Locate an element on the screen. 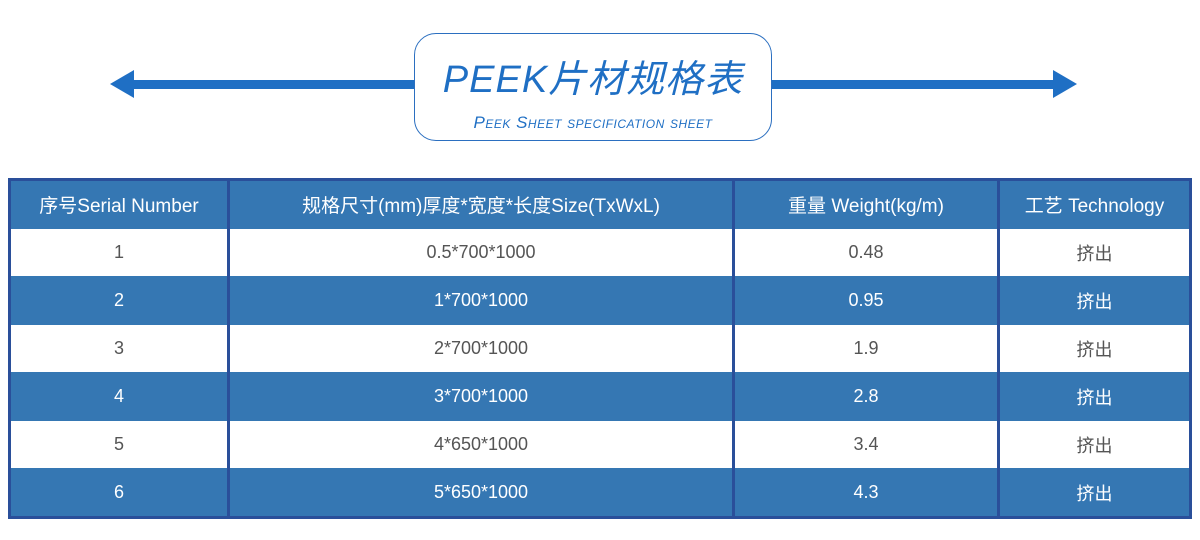 The image size is (1200, 540). cell-serial: 2 is located at coordinates (118, 300).